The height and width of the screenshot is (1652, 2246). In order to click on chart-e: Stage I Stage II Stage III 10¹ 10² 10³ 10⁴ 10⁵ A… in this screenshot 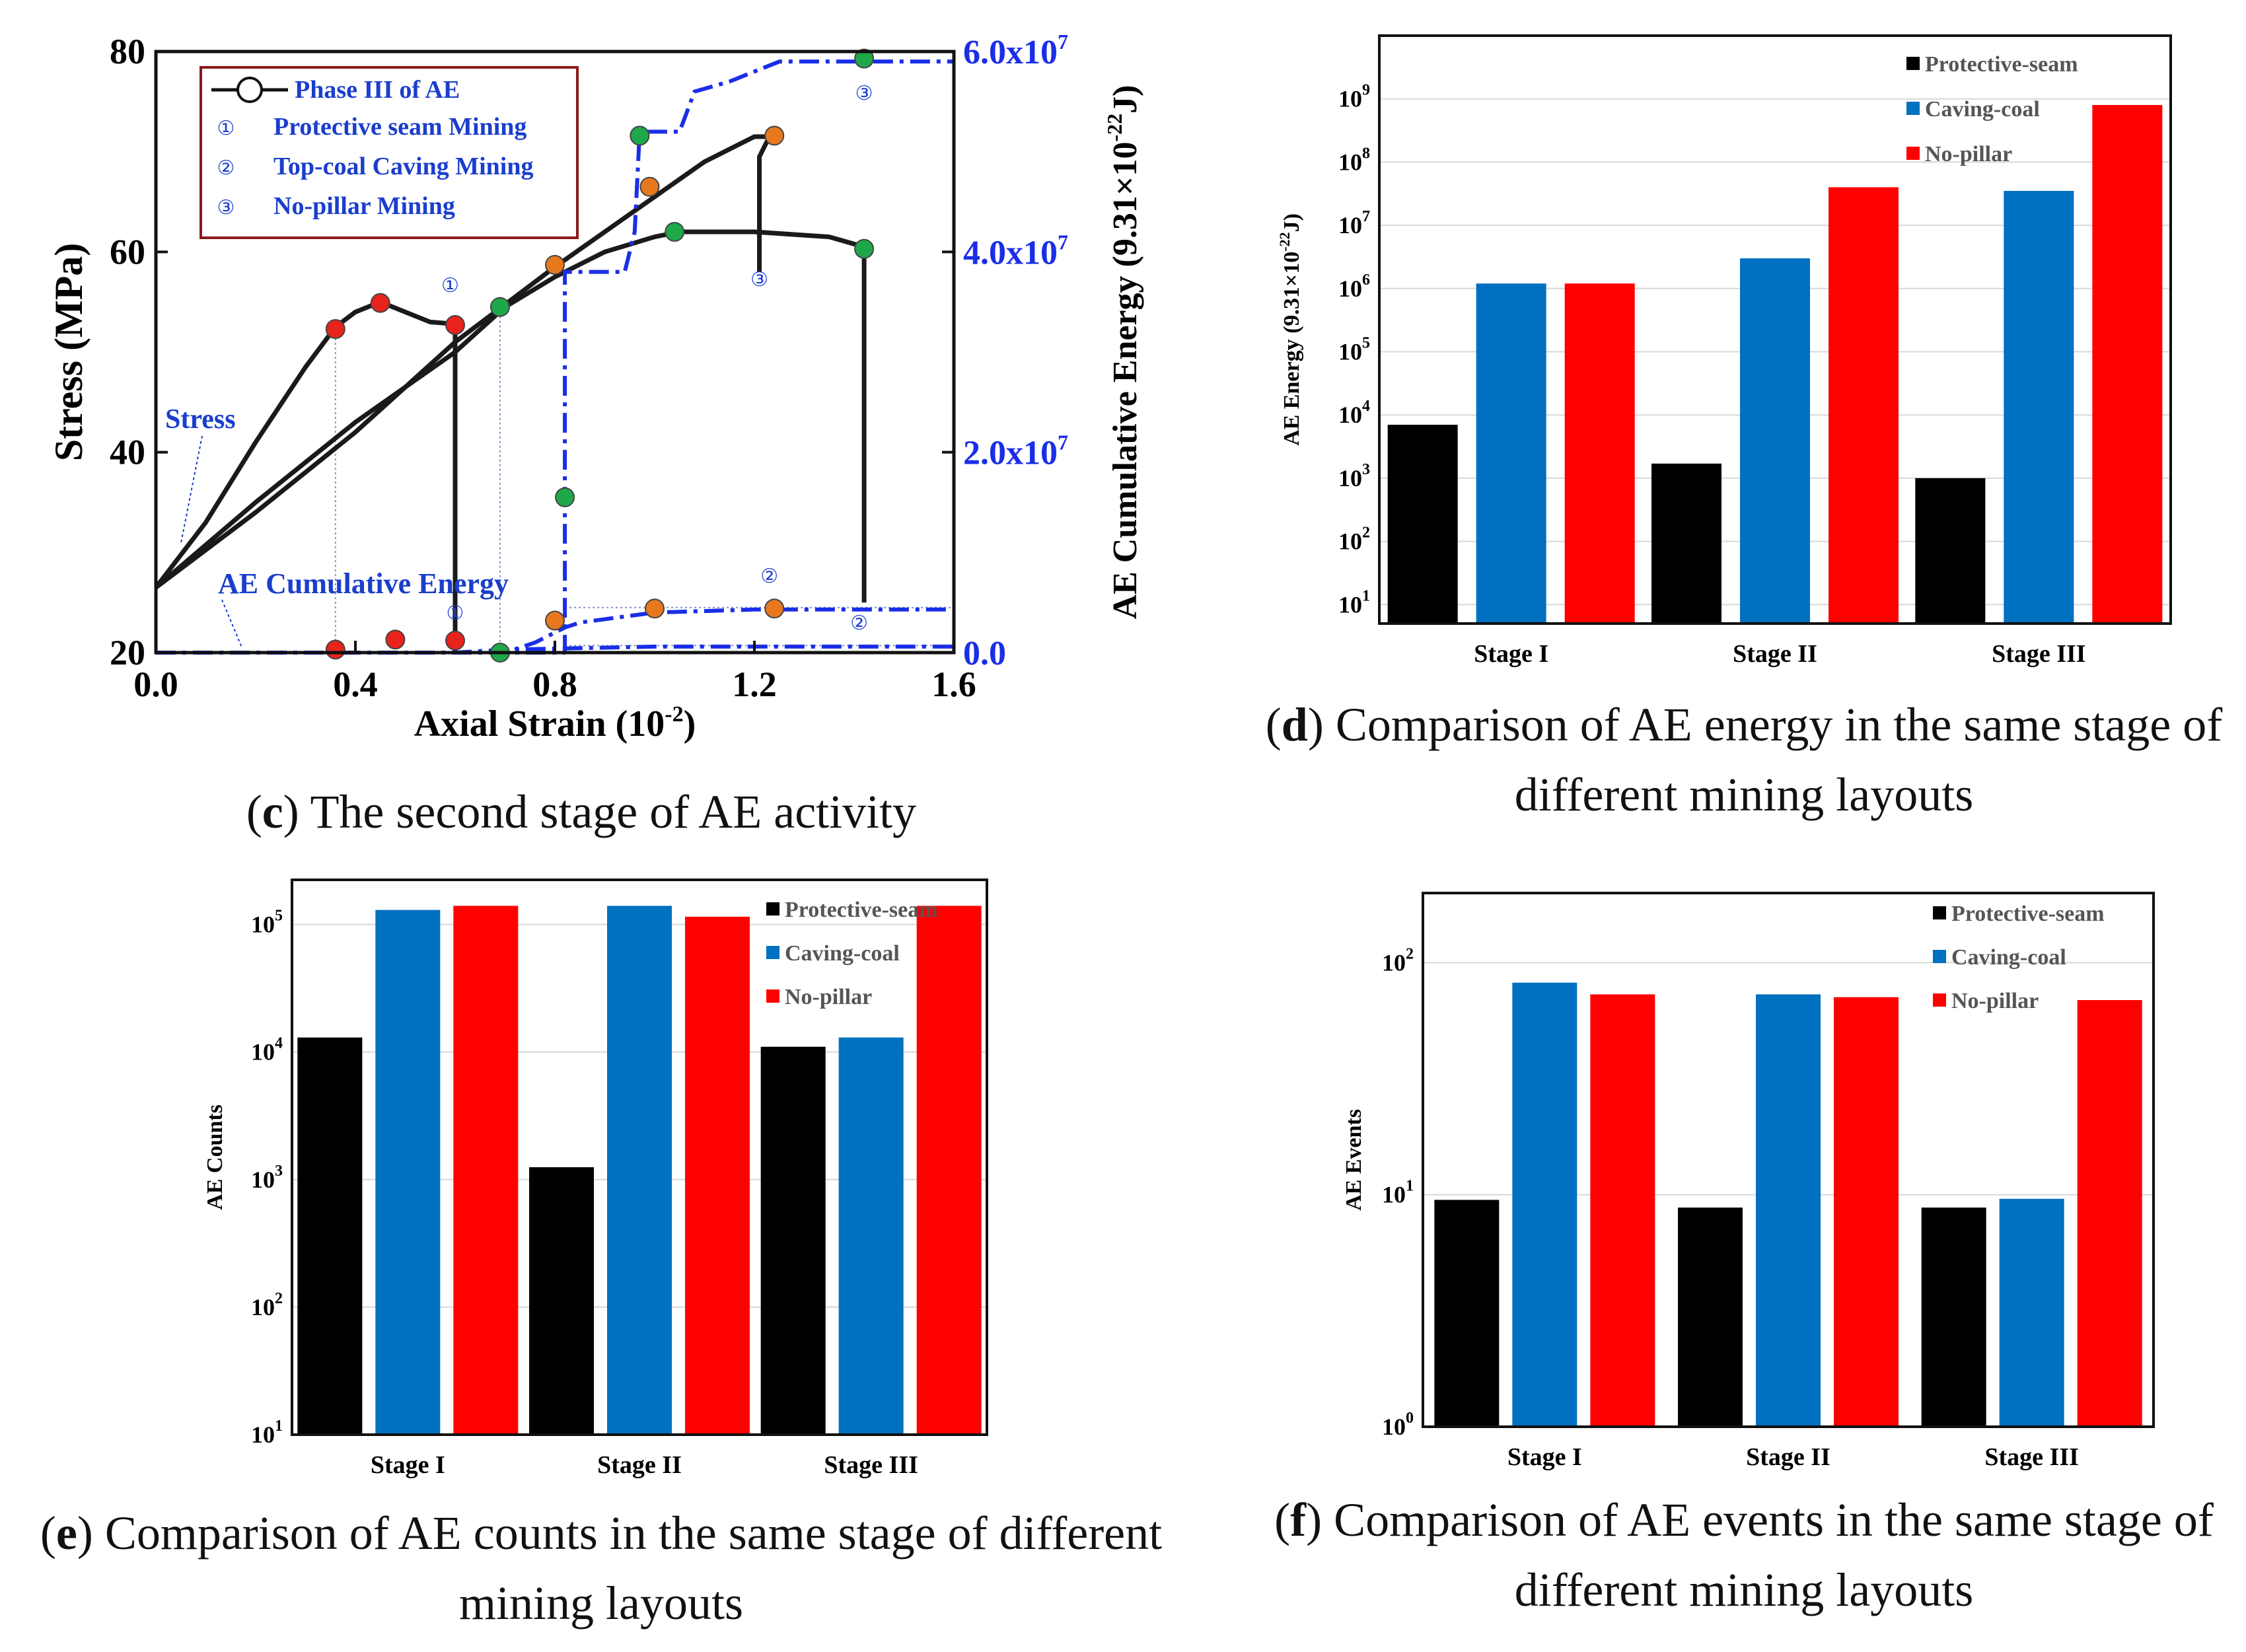, I will do `click(595, 1179)`.